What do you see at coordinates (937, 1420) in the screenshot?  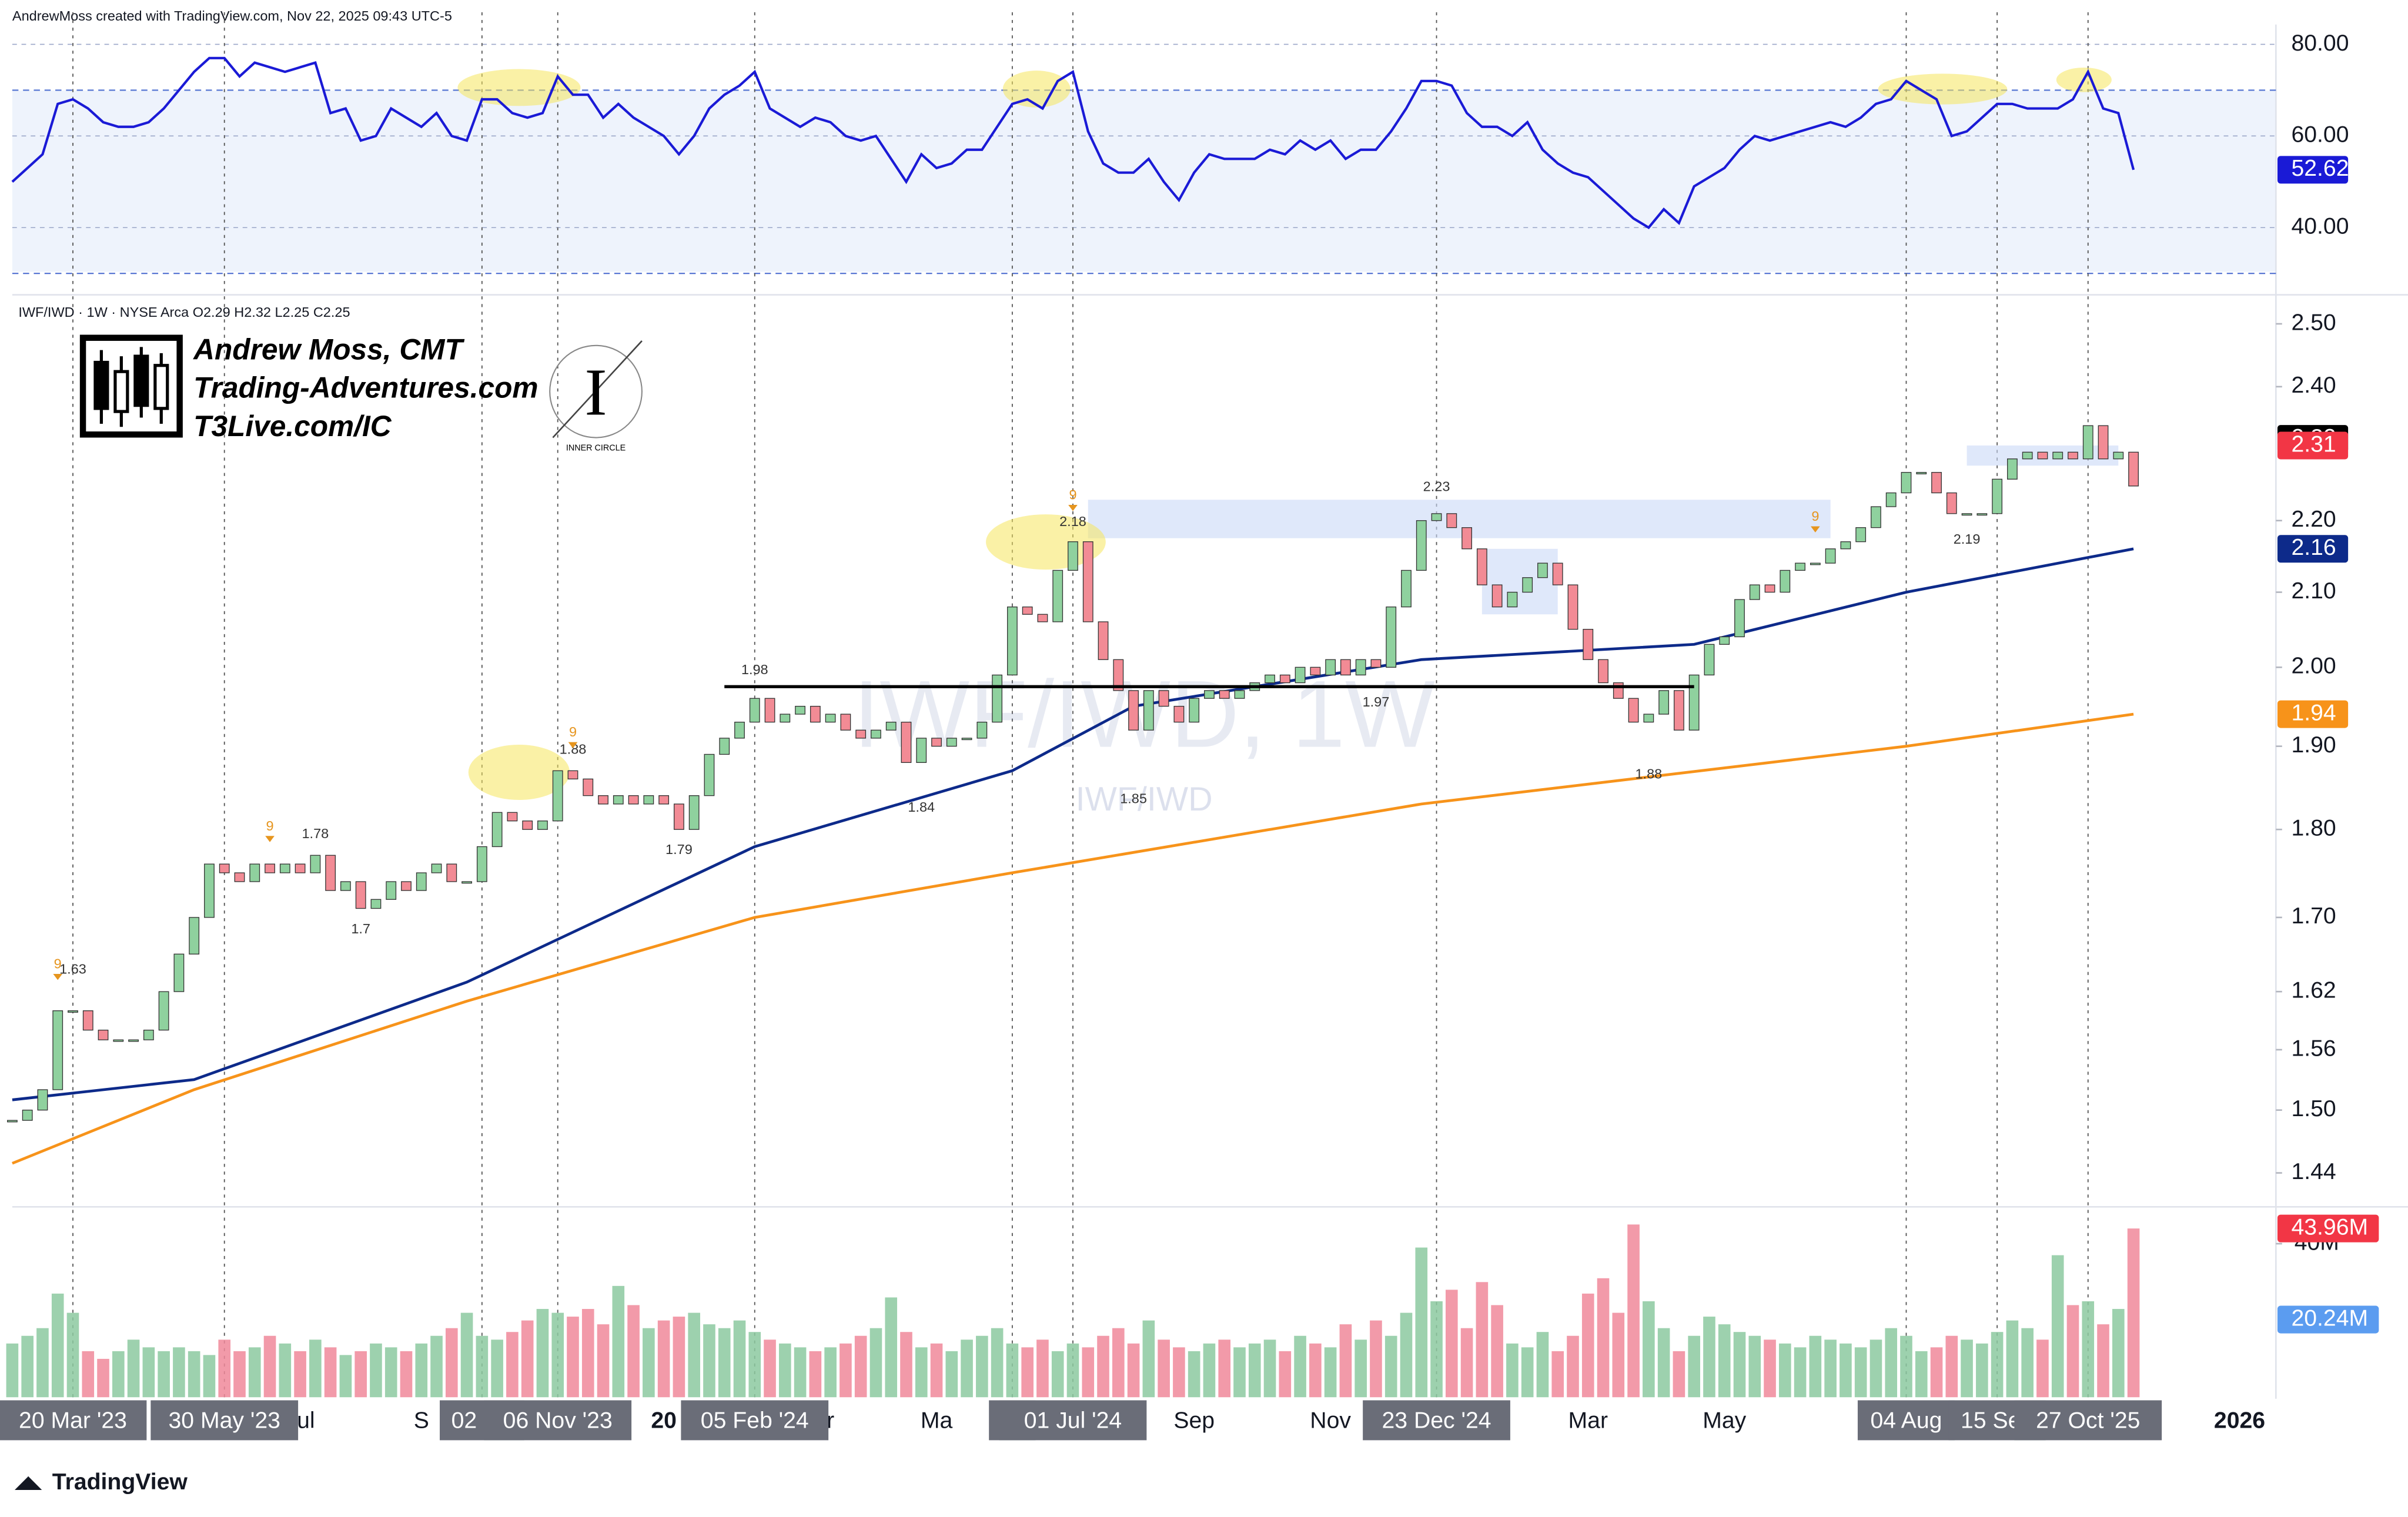 I see `x-label: Ma` at bounding box center [937, 1420].